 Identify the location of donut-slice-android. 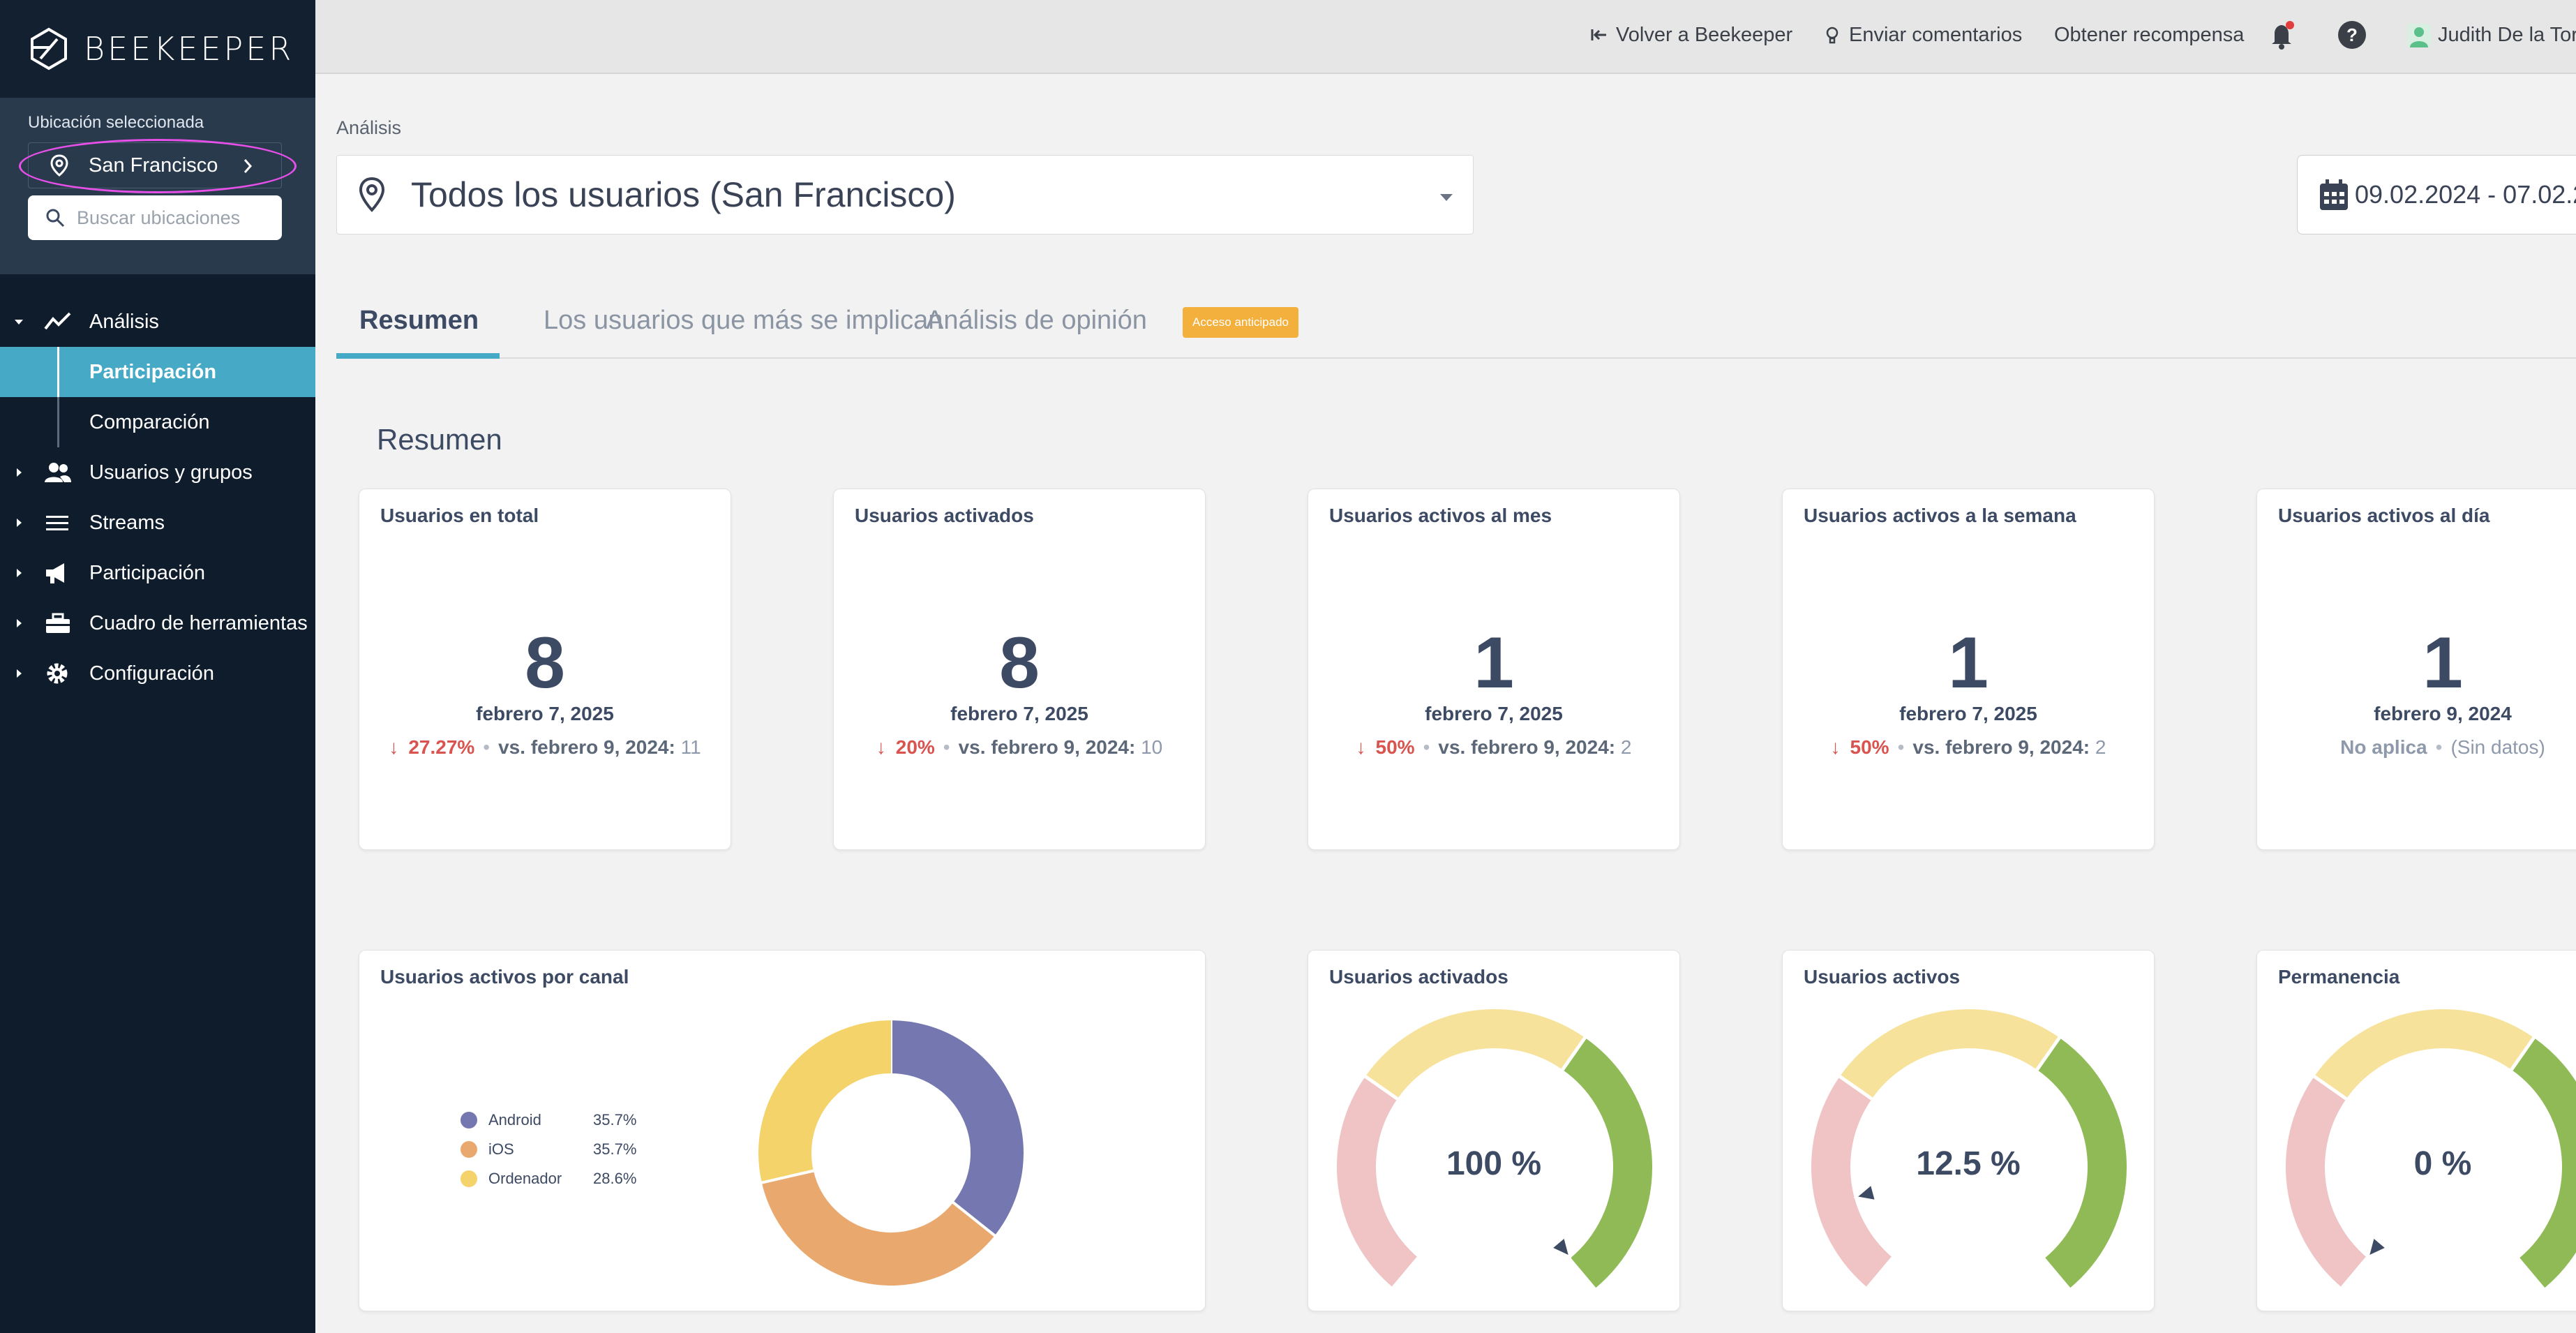
(957, 1128).